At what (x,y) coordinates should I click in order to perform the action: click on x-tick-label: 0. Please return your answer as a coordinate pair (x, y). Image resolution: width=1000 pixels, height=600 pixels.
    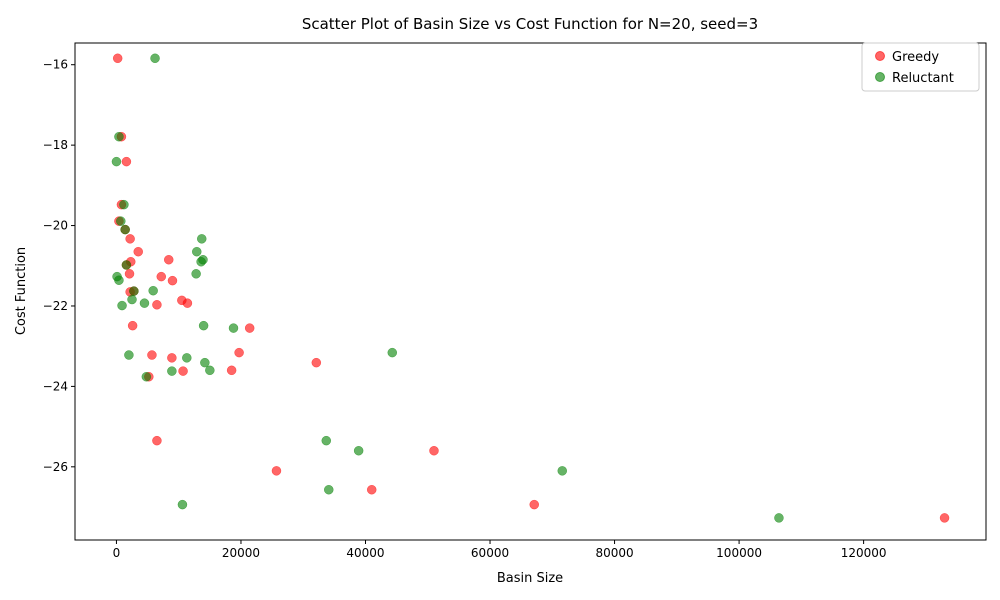
    Looking at the image, I should click on (117, 553).